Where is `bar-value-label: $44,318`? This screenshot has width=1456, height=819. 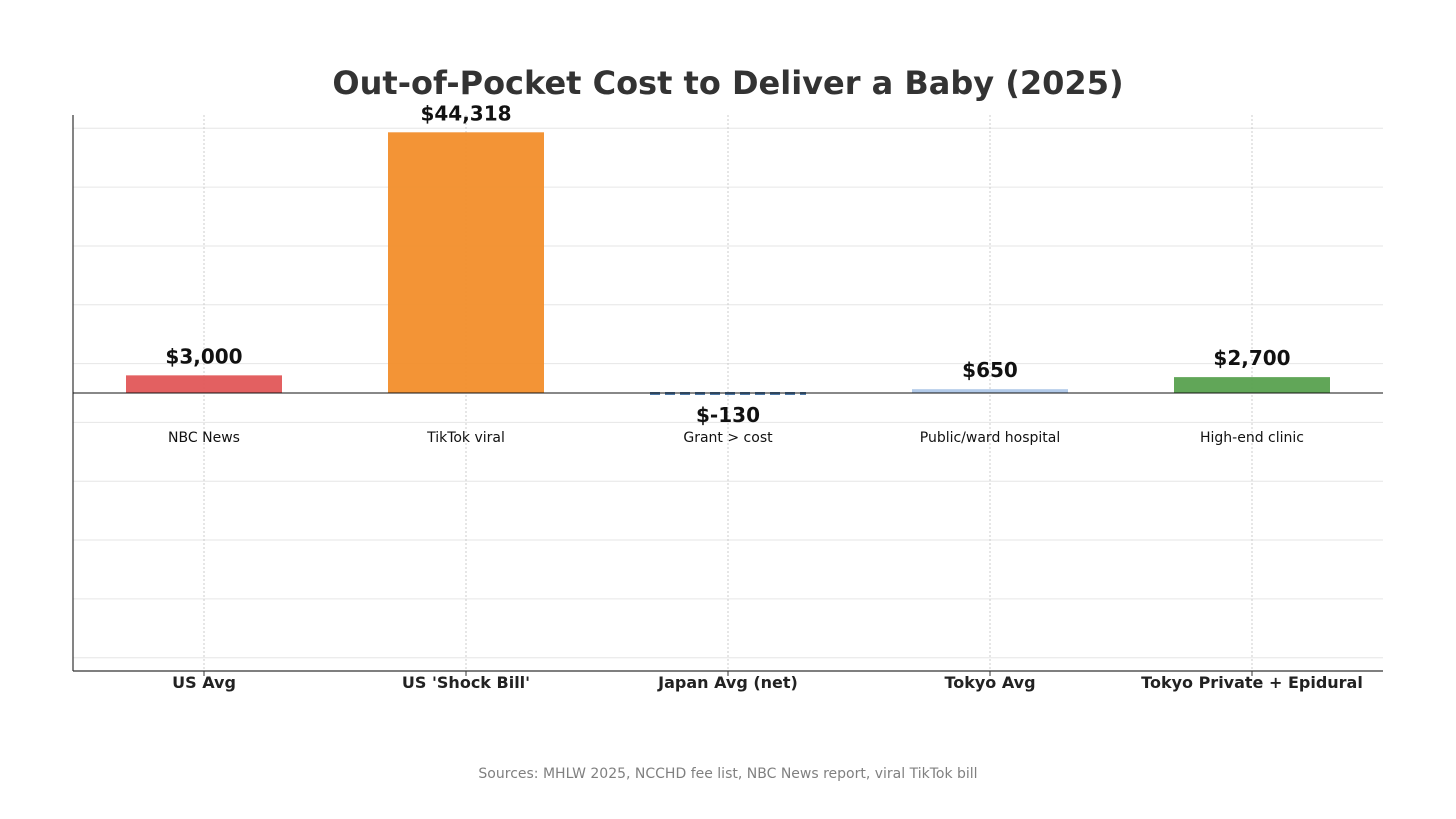 bar-value-label: $44,318 is located at coordinates (465, 113).